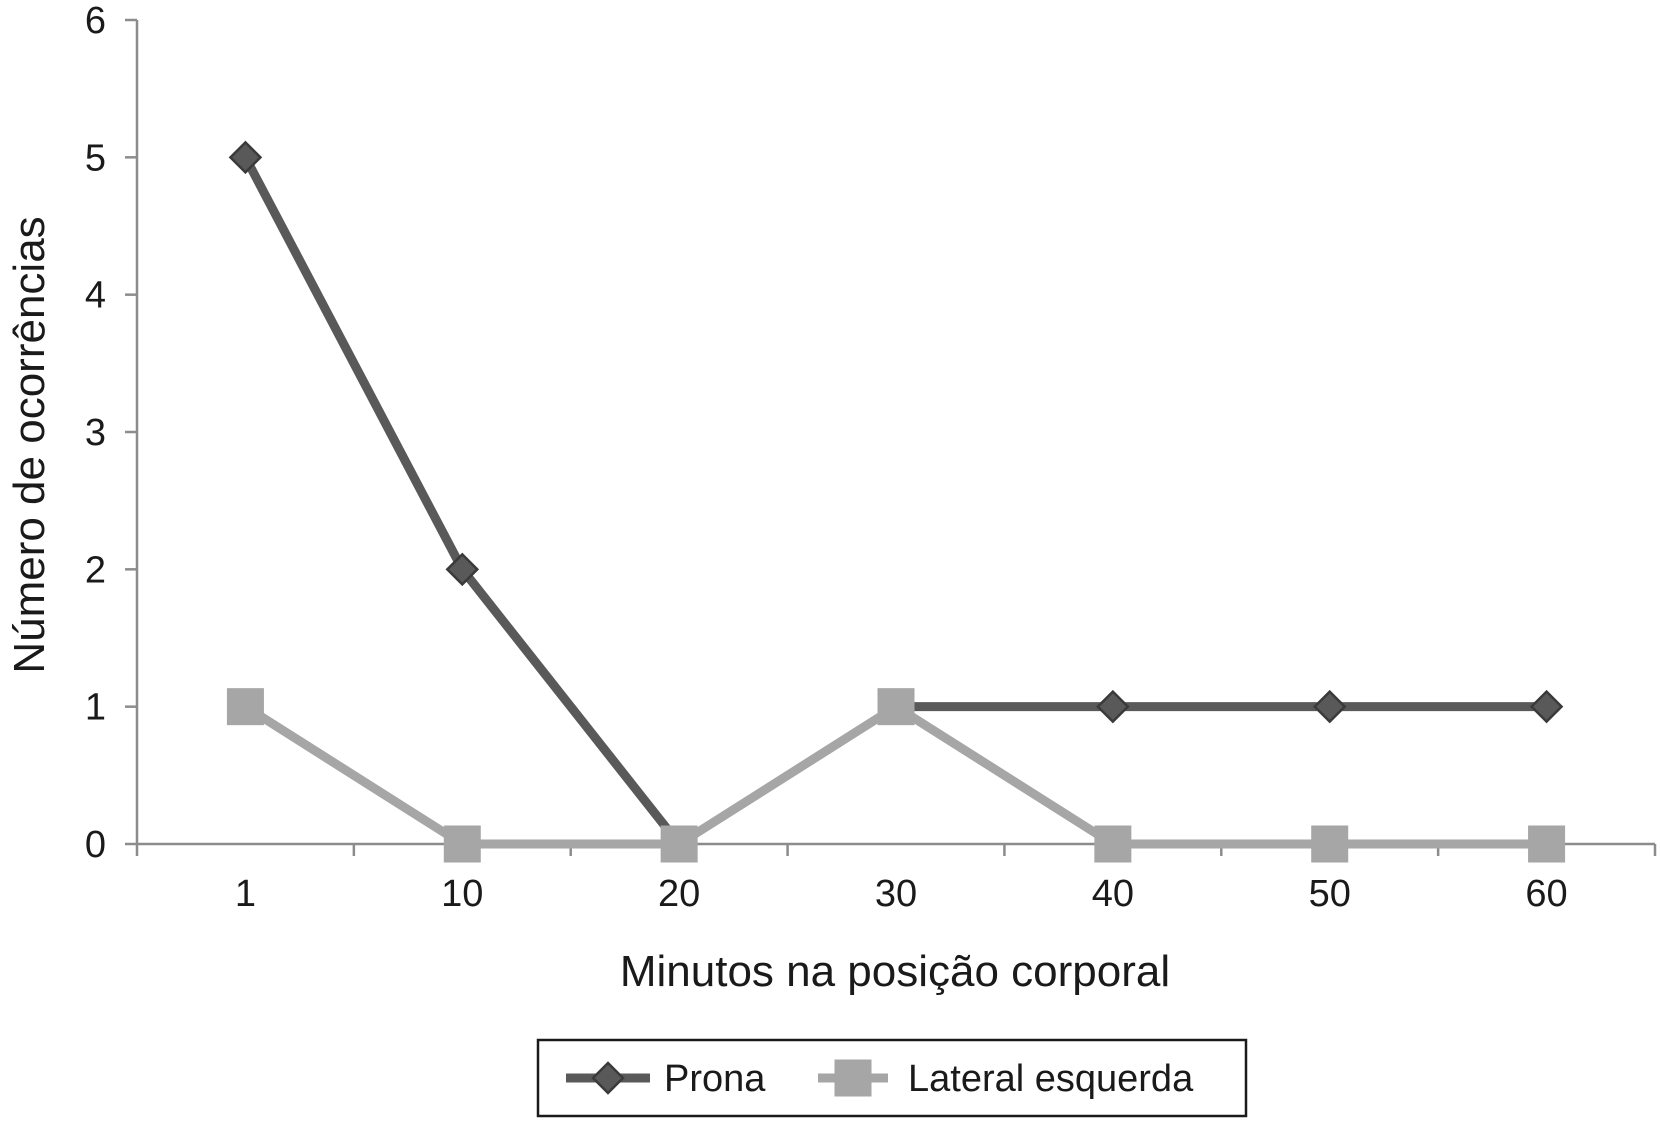  Describe the element at coordinates (95, 570) in the screenshot. I see `y-tick-label: 2` at that location.